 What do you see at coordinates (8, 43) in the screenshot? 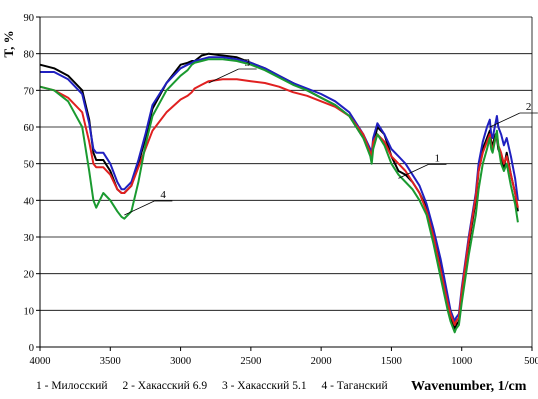
I see `y-axis-label: T, %` at bounding box center [8, 43].